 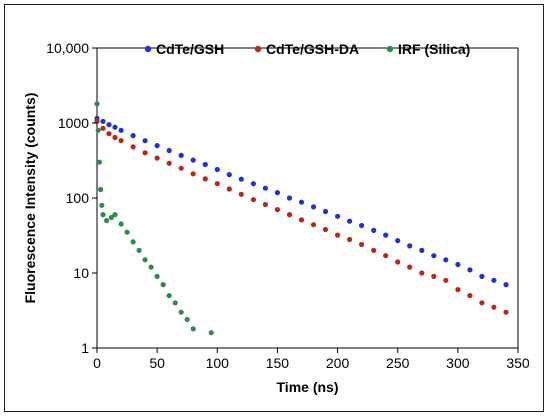 What do you see at coordinates (312, 49) in the screenshot?
I see `legend-label: CdTe/GSH-DA` at bounding box center [312, 49].